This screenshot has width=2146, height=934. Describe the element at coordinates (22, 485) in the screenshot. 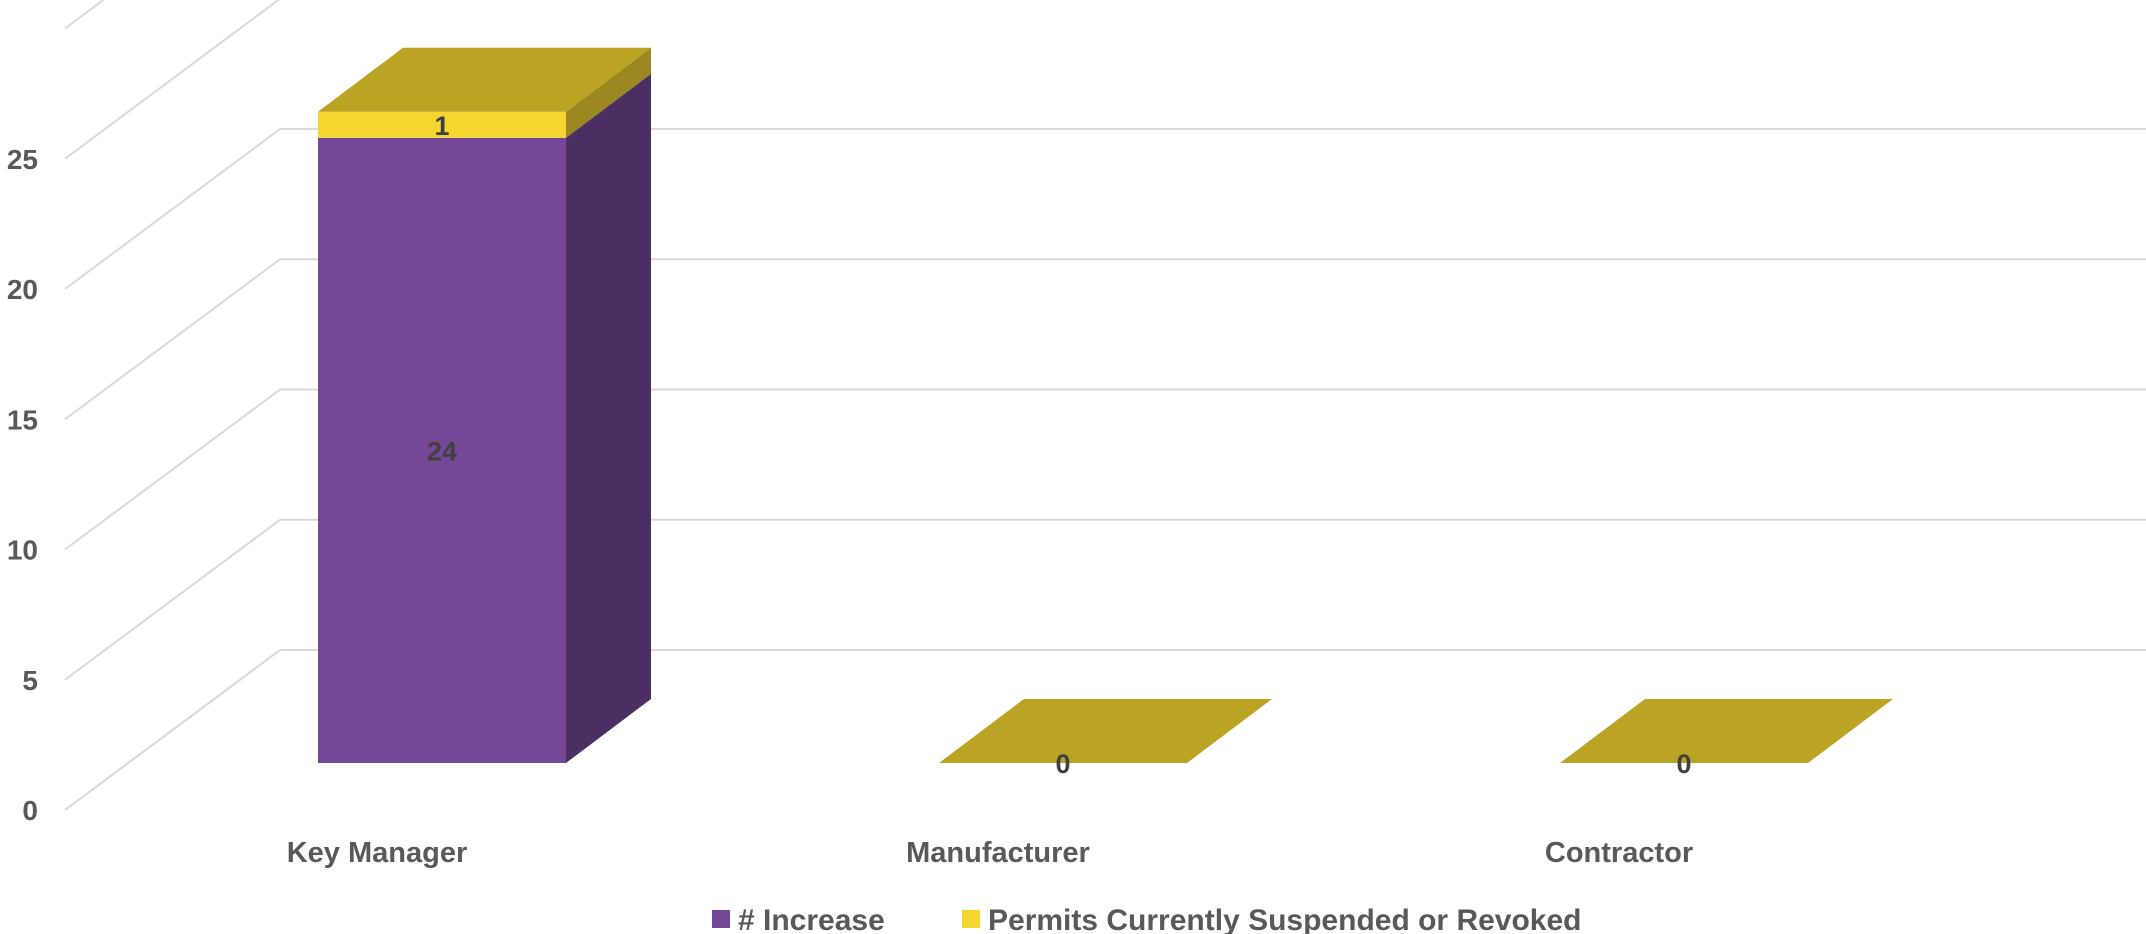

I see `y-axis-tick-labels: 0 5 10 15 20 25` at that location.